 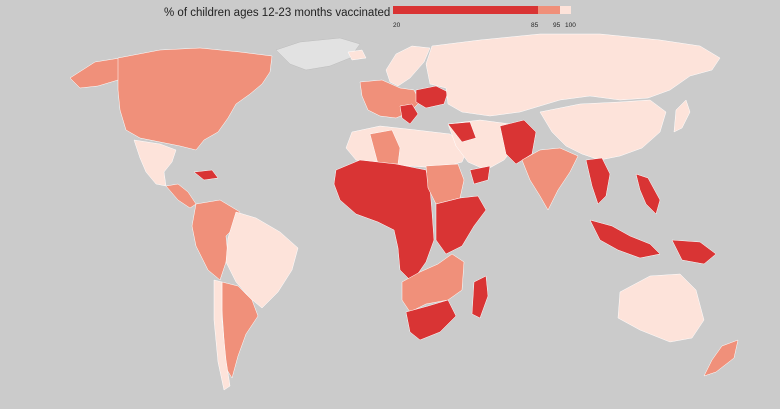 What do you see at coordinates (721, 358) in the screenshot?
I see `region-new-zealand` at bounding box center [721, 358].